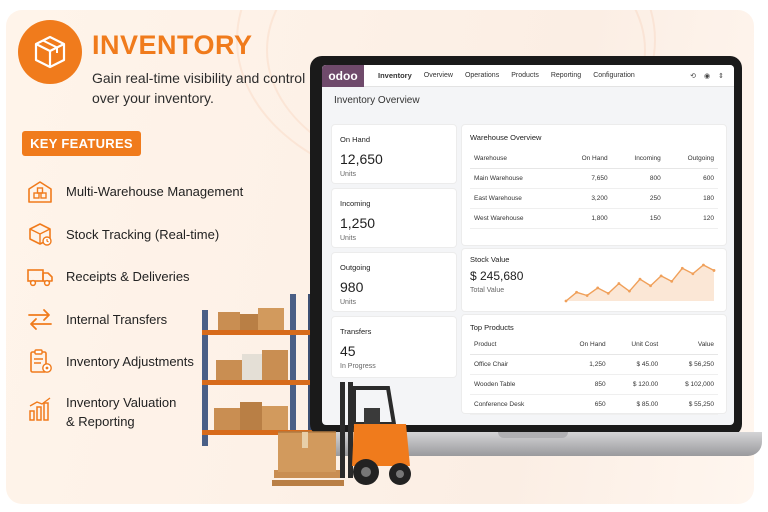  Describe the element at coordinates (636, 364) in the screenshot. I see `table-cell: $ 45.00` at that location.